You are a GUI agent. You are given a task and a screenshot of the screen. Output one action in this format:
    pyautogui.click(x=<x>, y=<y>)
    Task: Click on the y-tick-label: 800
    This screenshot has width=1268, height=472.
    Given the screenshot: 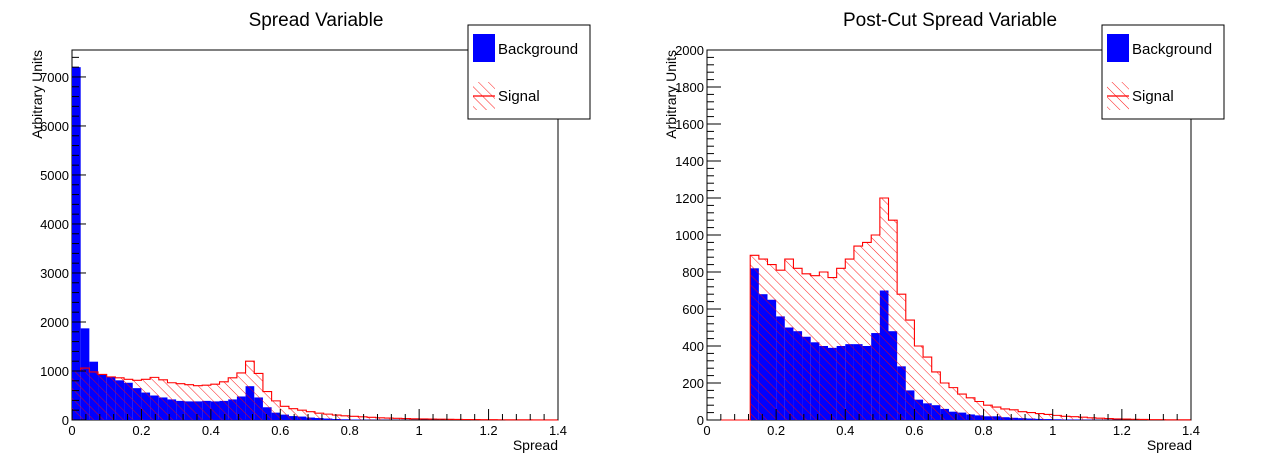 What is the action you would take?
    pyautogui.click(x=693, y=272)
    